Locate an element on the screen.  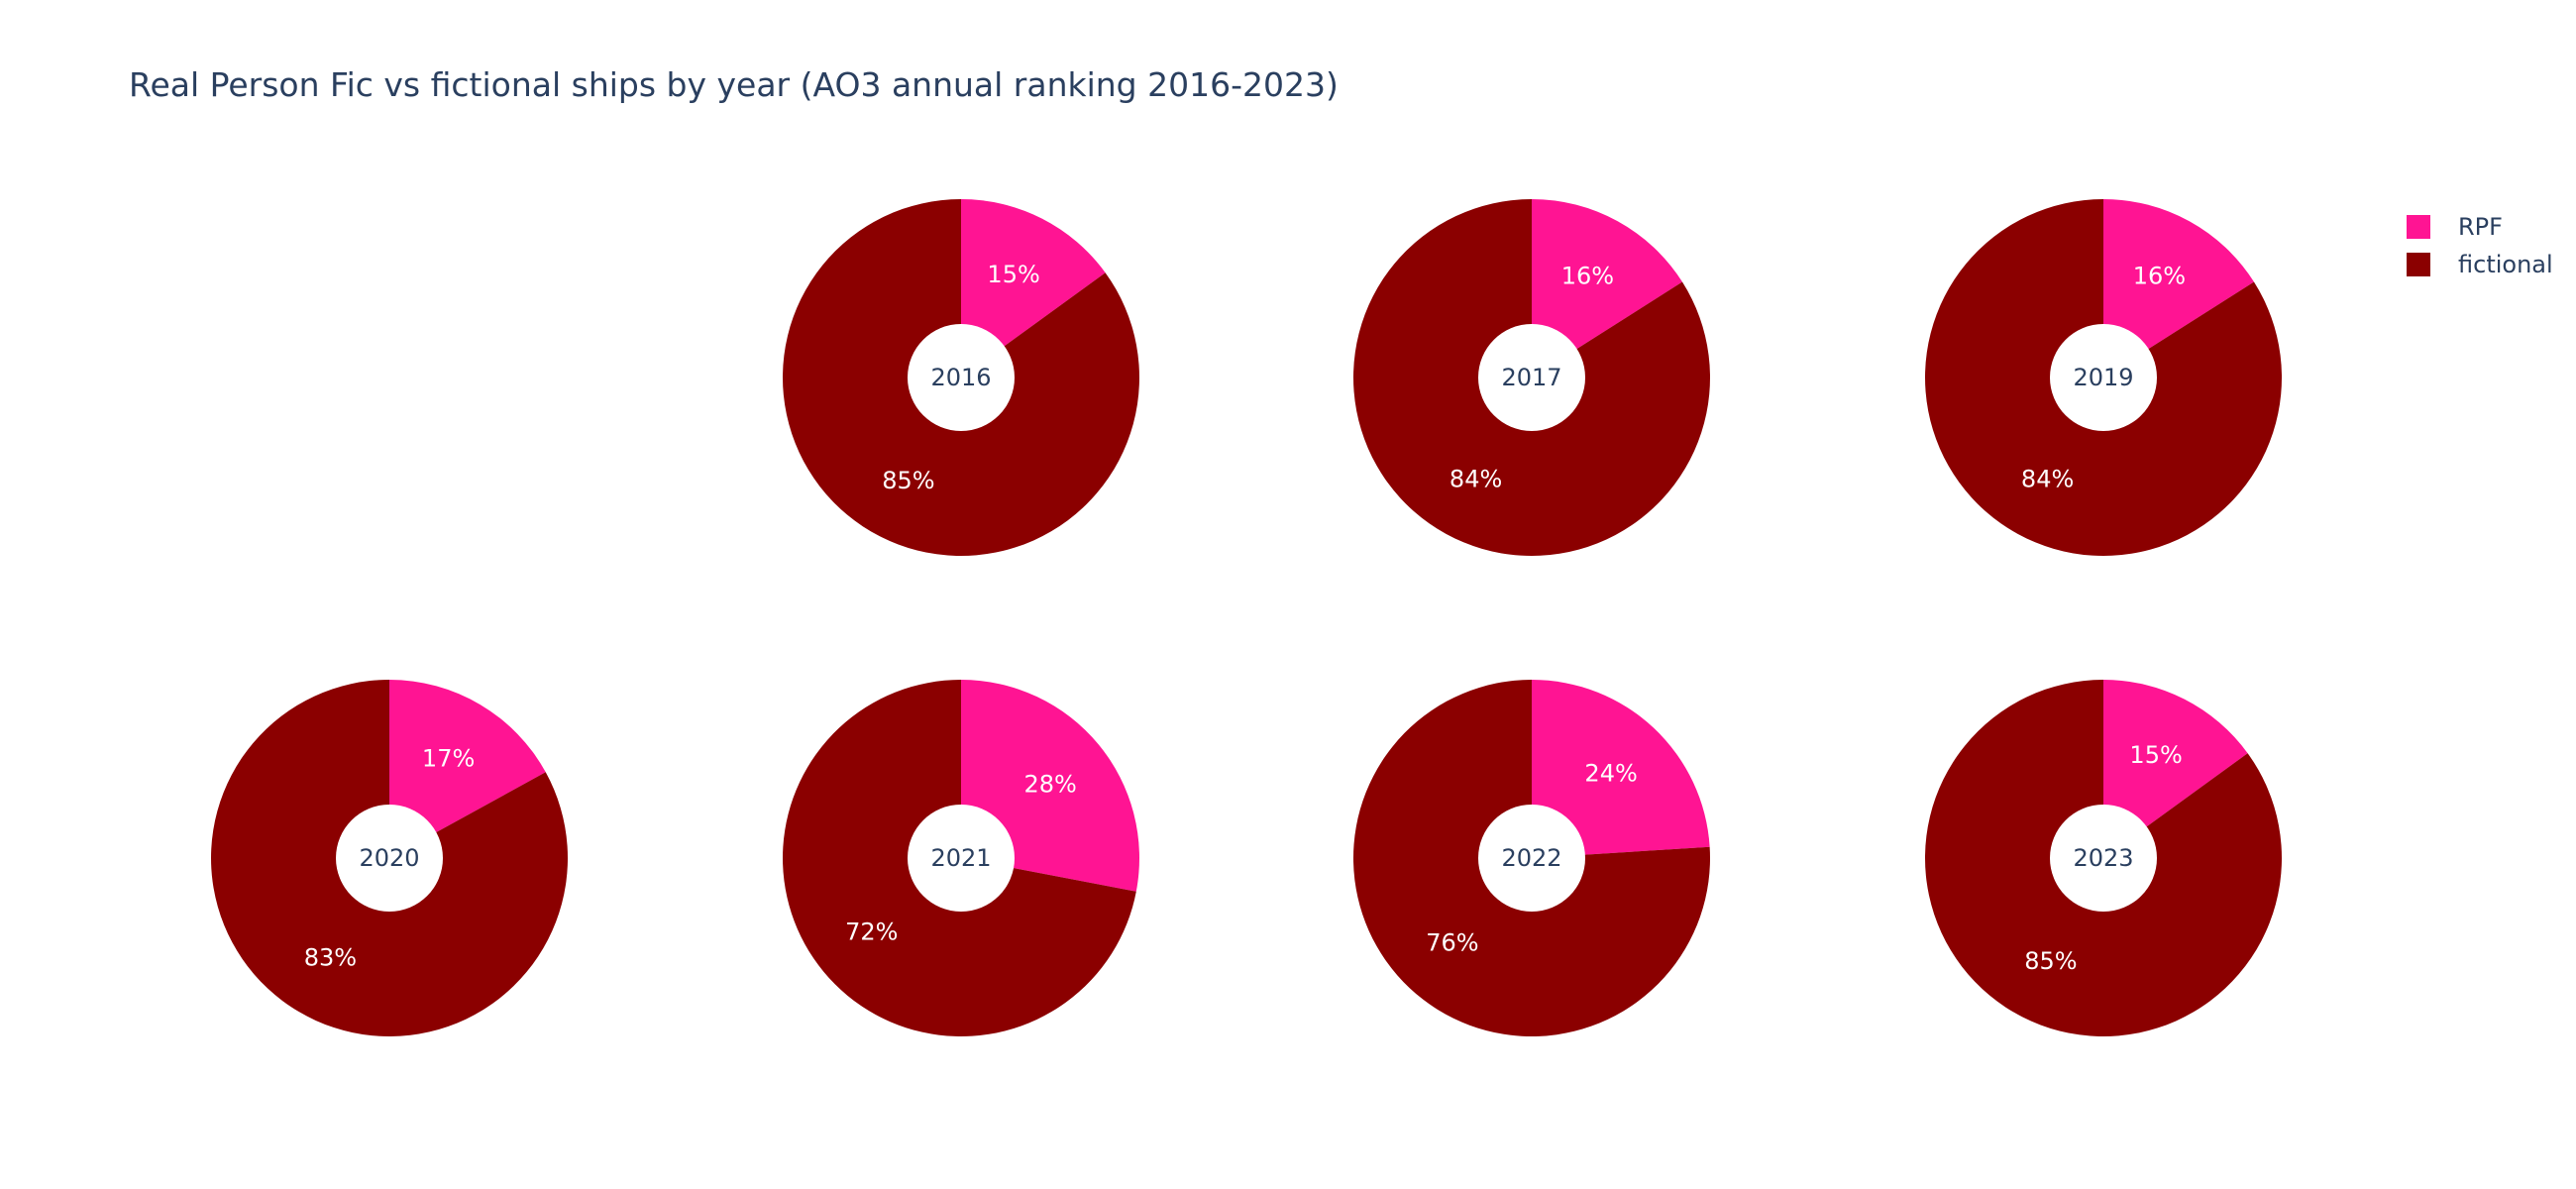
slice-2019-RPF is located at coordinates (2178, 288).